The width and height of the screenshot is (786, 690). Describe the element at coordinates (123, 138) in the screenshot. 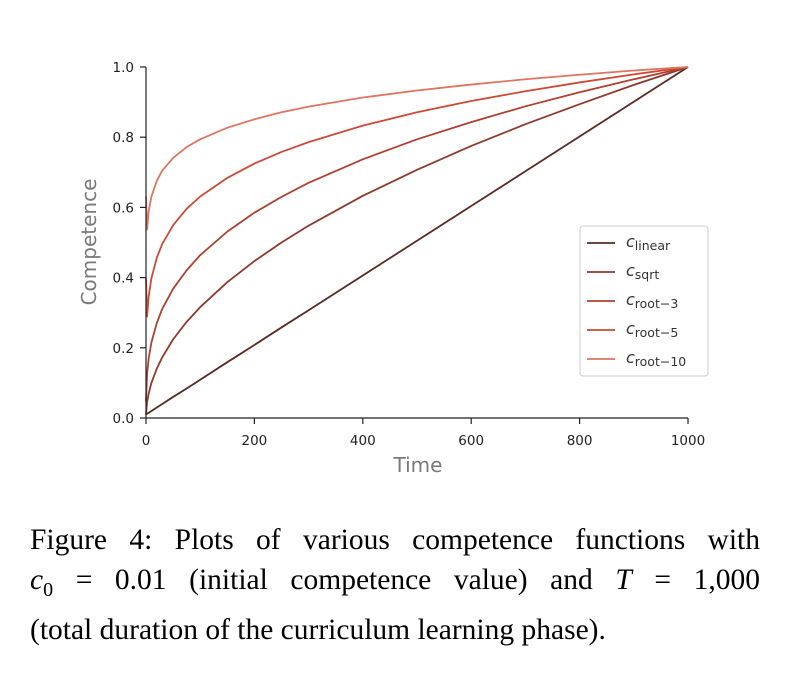

I see `y-tick-label: 0.8` at that location.